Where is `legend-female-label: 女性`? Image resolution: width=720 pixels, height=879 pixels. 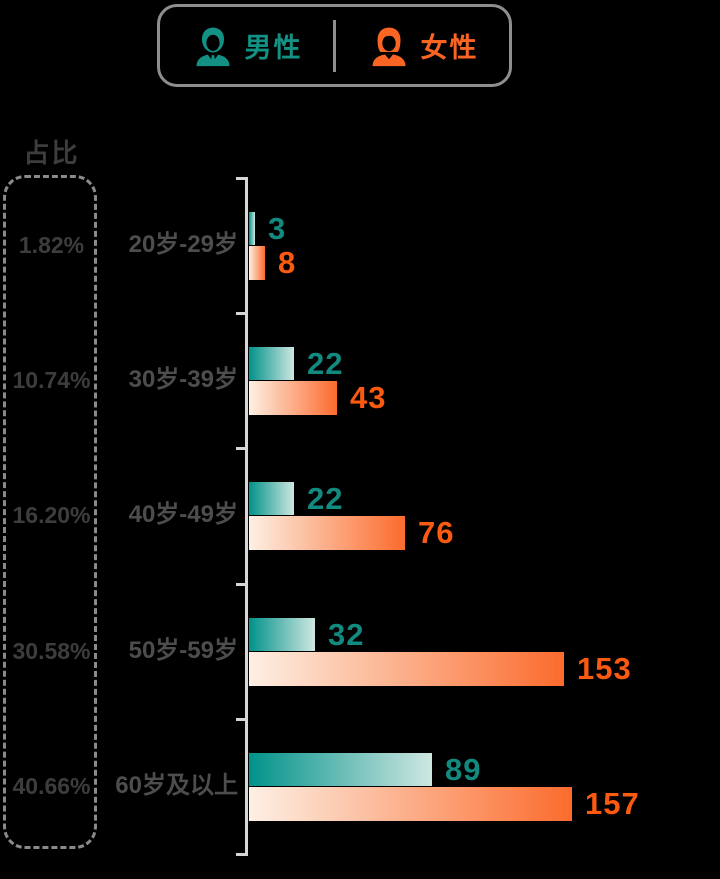 legend-female-label: 女性 is located at coordinates (449, 48).